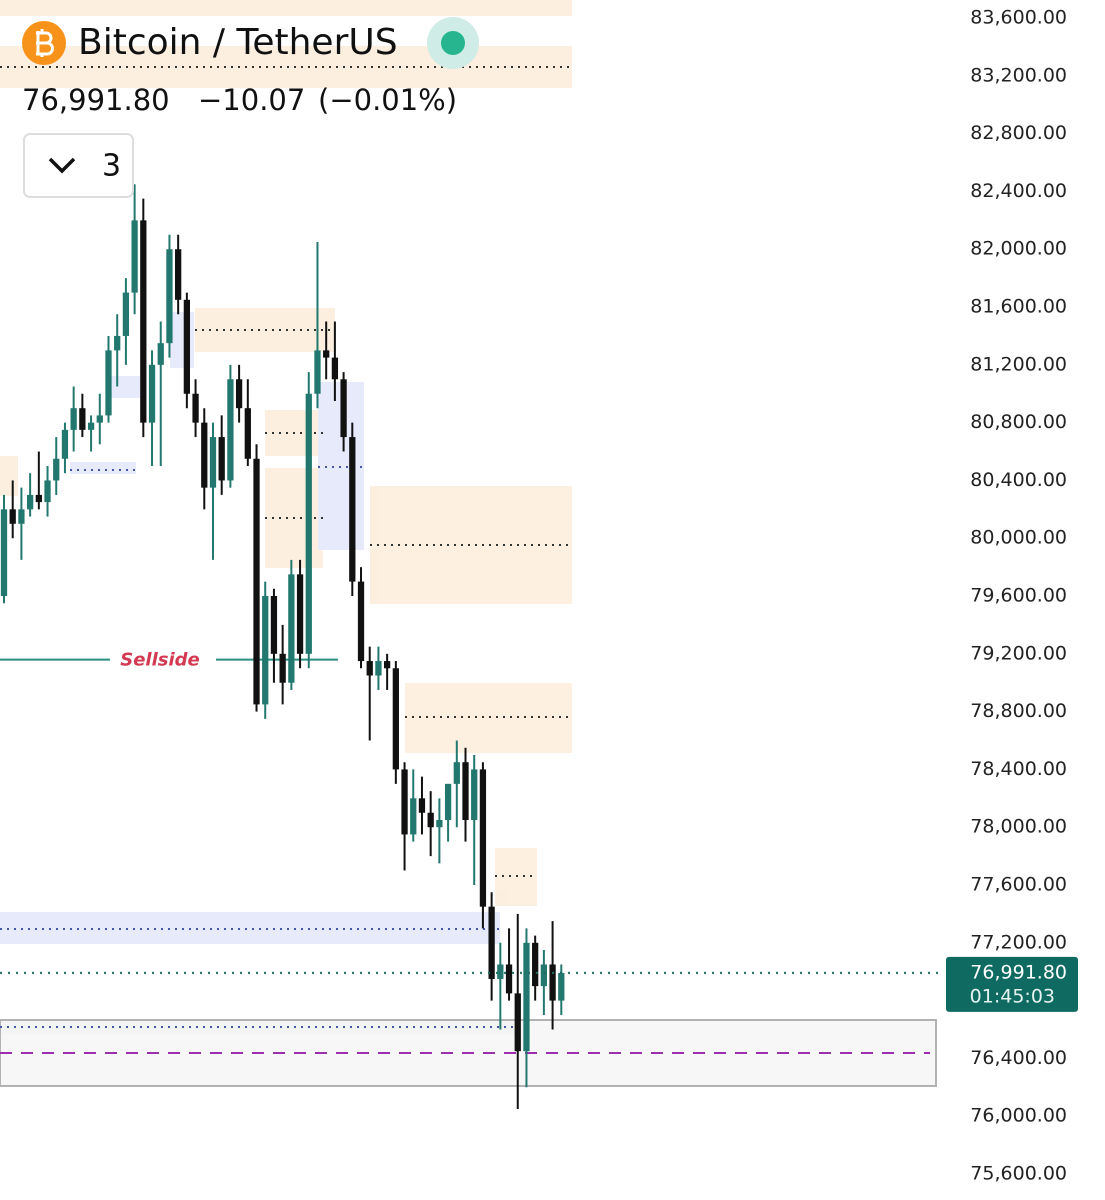  Describe the element at coordinates (1018, 249) in the screenshot. I see `y-tick-label: 82,000.00` at that location.